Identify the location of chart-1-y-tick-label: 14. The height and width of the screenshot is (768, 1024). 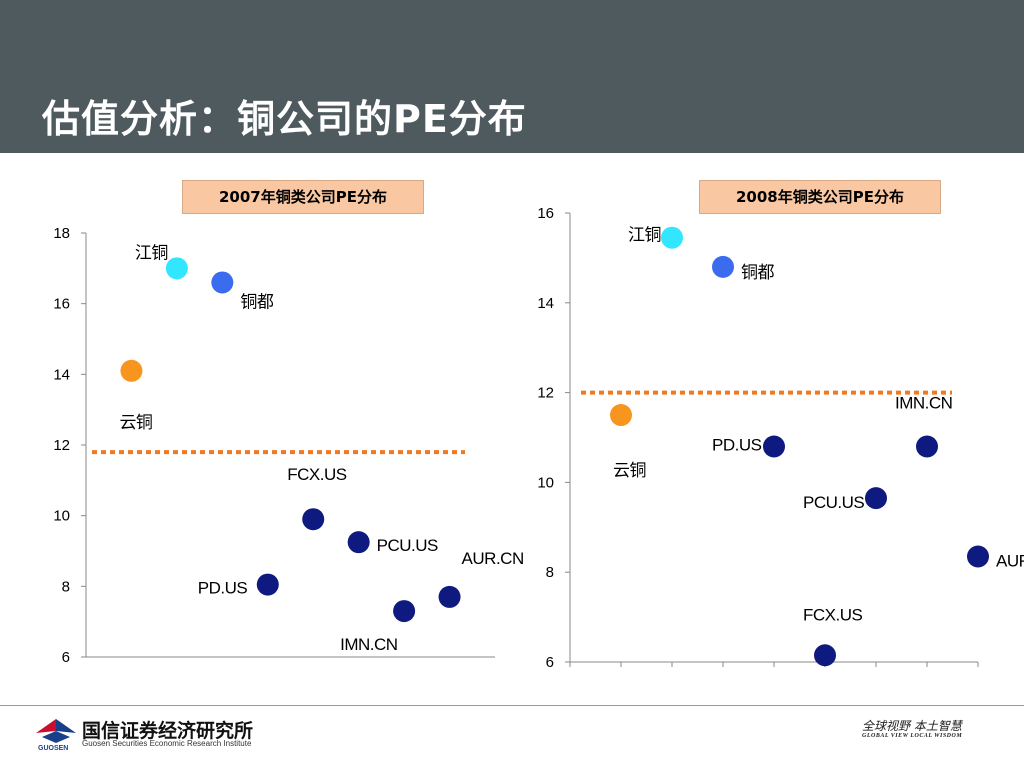
(545, 303).